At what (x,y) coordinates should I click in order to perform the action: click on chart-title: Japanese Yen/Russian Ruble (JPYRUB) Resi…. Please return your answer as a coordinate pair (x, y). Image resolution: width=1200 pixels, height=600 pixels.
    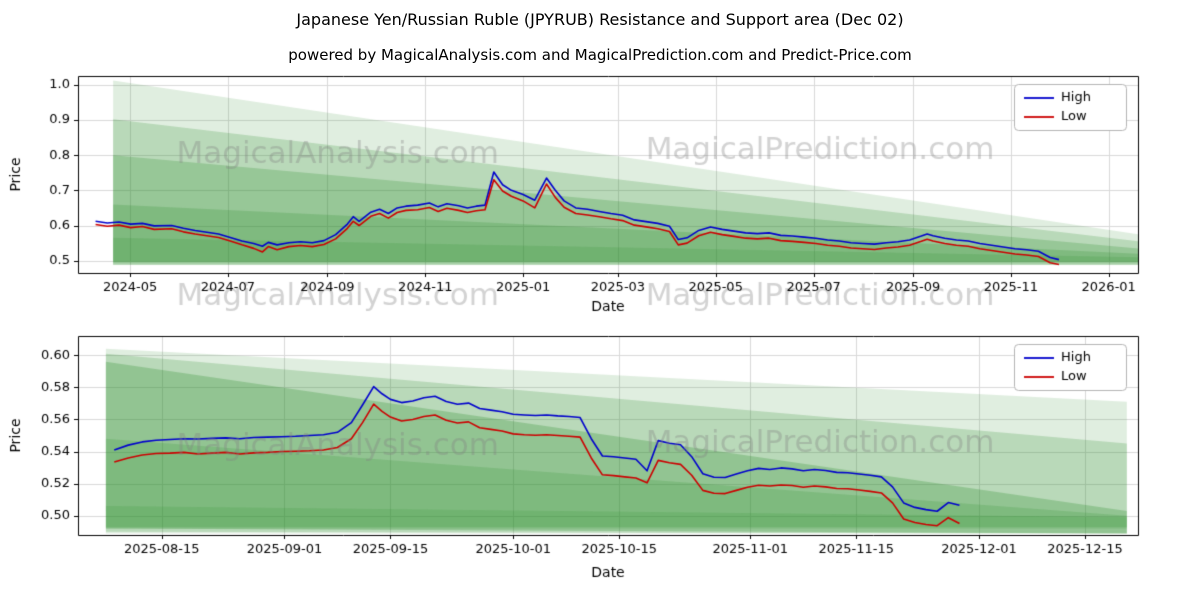
    Looking at the image, I should click on (600, 19).